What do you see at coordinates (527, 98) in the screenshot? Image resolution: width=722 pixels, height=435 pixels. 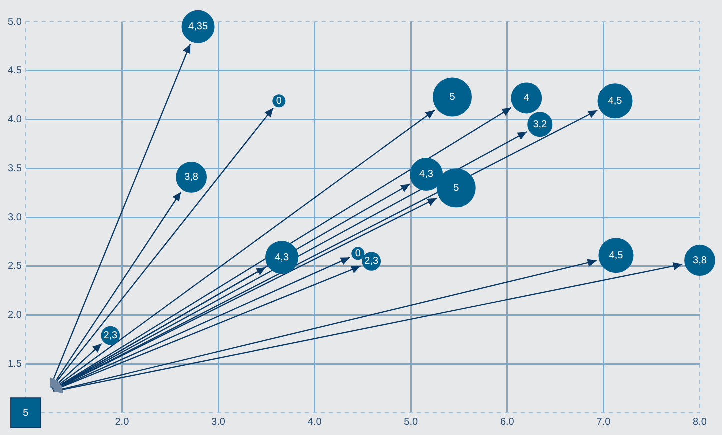 I see `annotation: 4` at bounding box center [527, 98].